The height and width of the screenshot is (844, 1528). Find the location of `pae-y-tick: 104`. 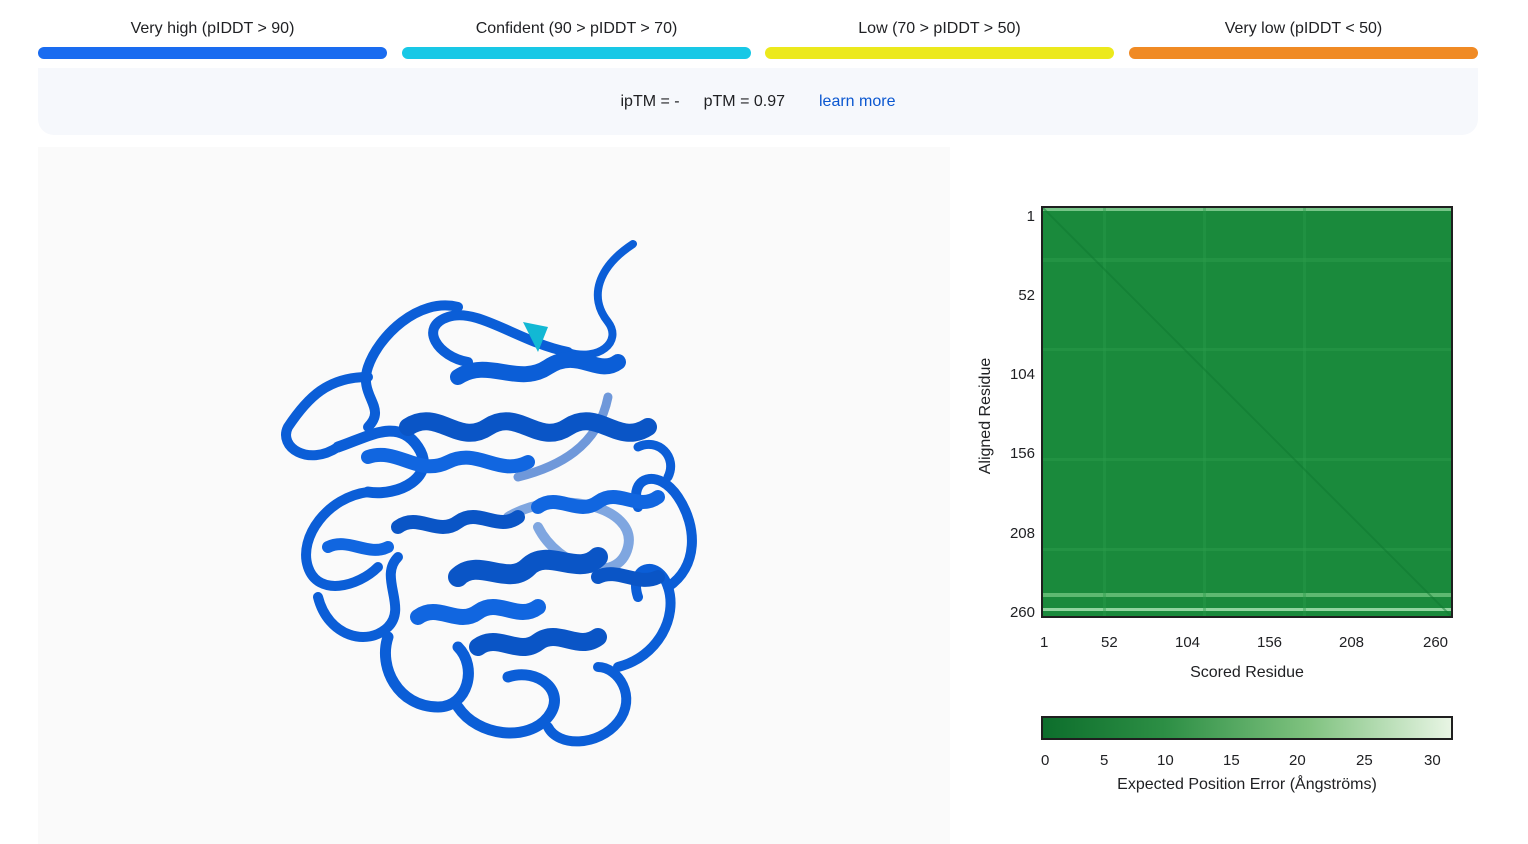

pae-y-tick: 104 is located at coordinates (1022, 374).